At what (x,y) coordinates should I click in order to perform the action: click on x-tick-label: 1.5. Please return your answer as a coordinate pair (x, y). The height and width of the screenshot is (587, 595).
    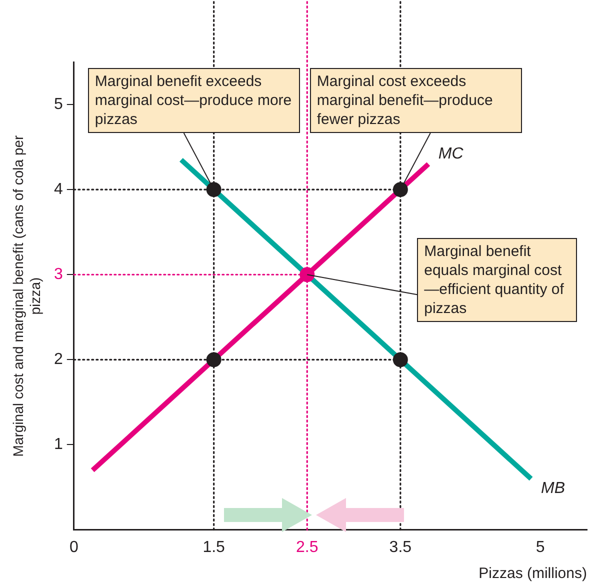
    Looking at the image, I should click on (214, 547).